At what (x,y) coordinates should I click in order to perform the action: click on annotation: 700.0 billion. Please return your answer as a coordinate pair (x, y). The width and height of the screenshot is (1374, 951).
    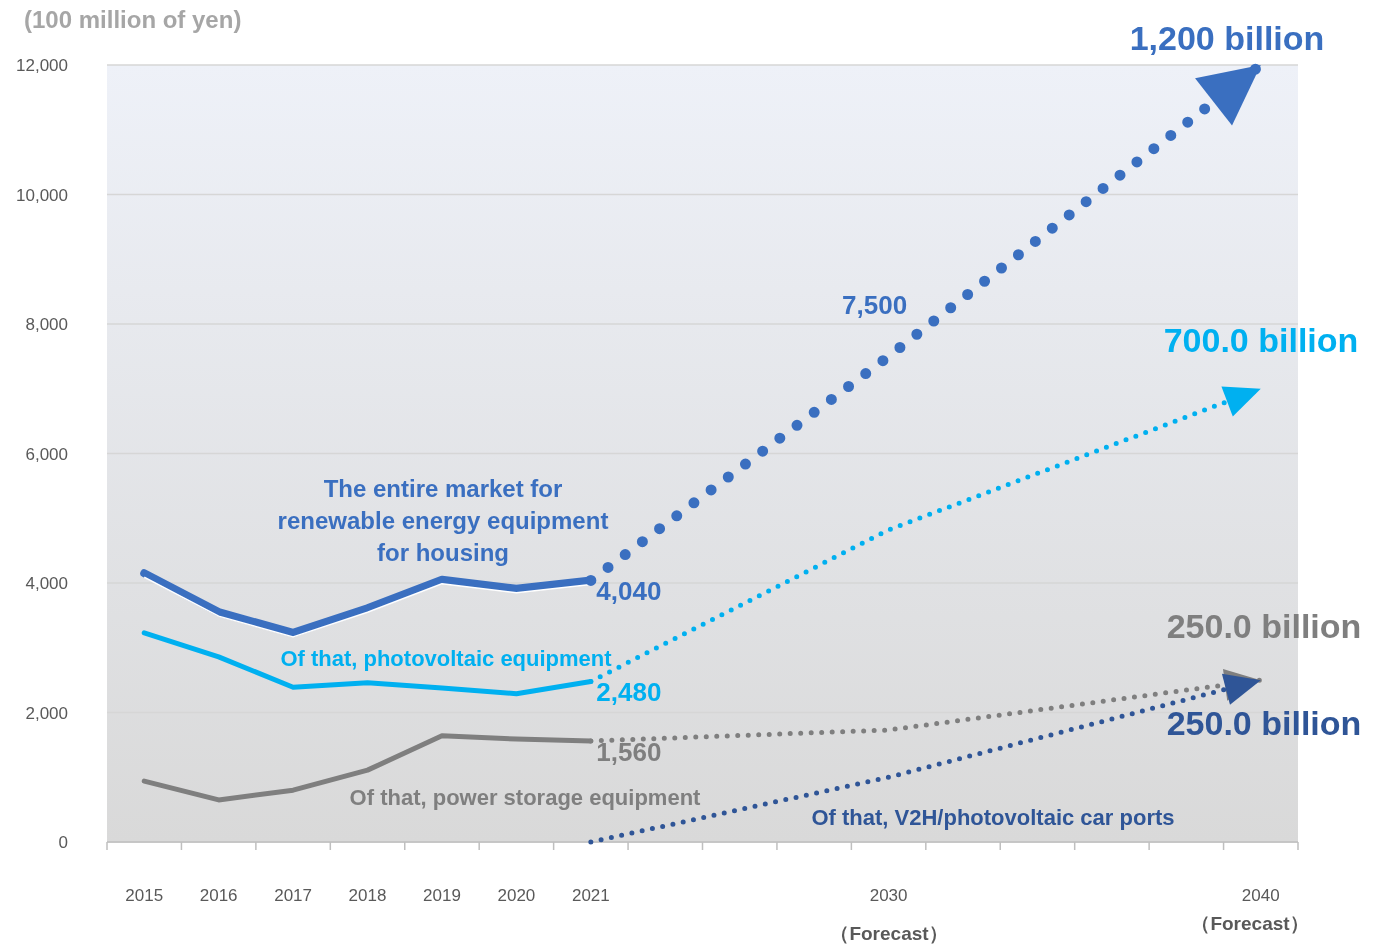
    Looking at the image, I should click on (1261, 340).